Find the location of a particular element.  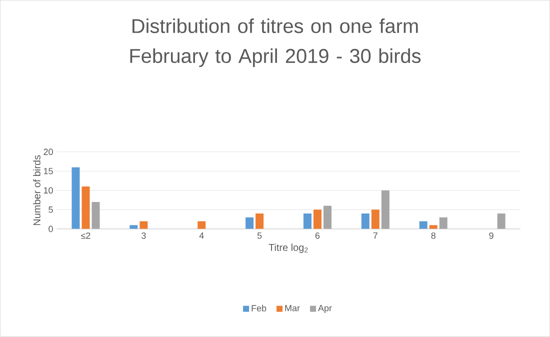

x-tick-label: 4 is located at coordinates (201, 235).